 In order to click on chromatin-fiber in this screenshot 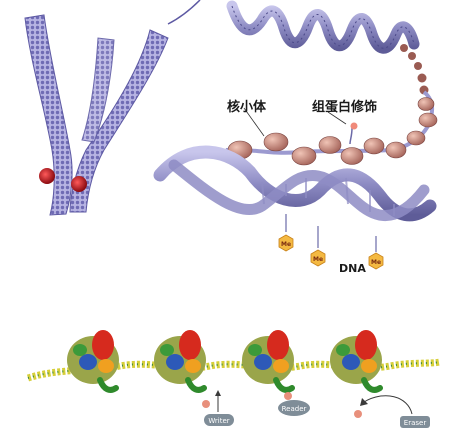, I will do `click(327, 47)`.